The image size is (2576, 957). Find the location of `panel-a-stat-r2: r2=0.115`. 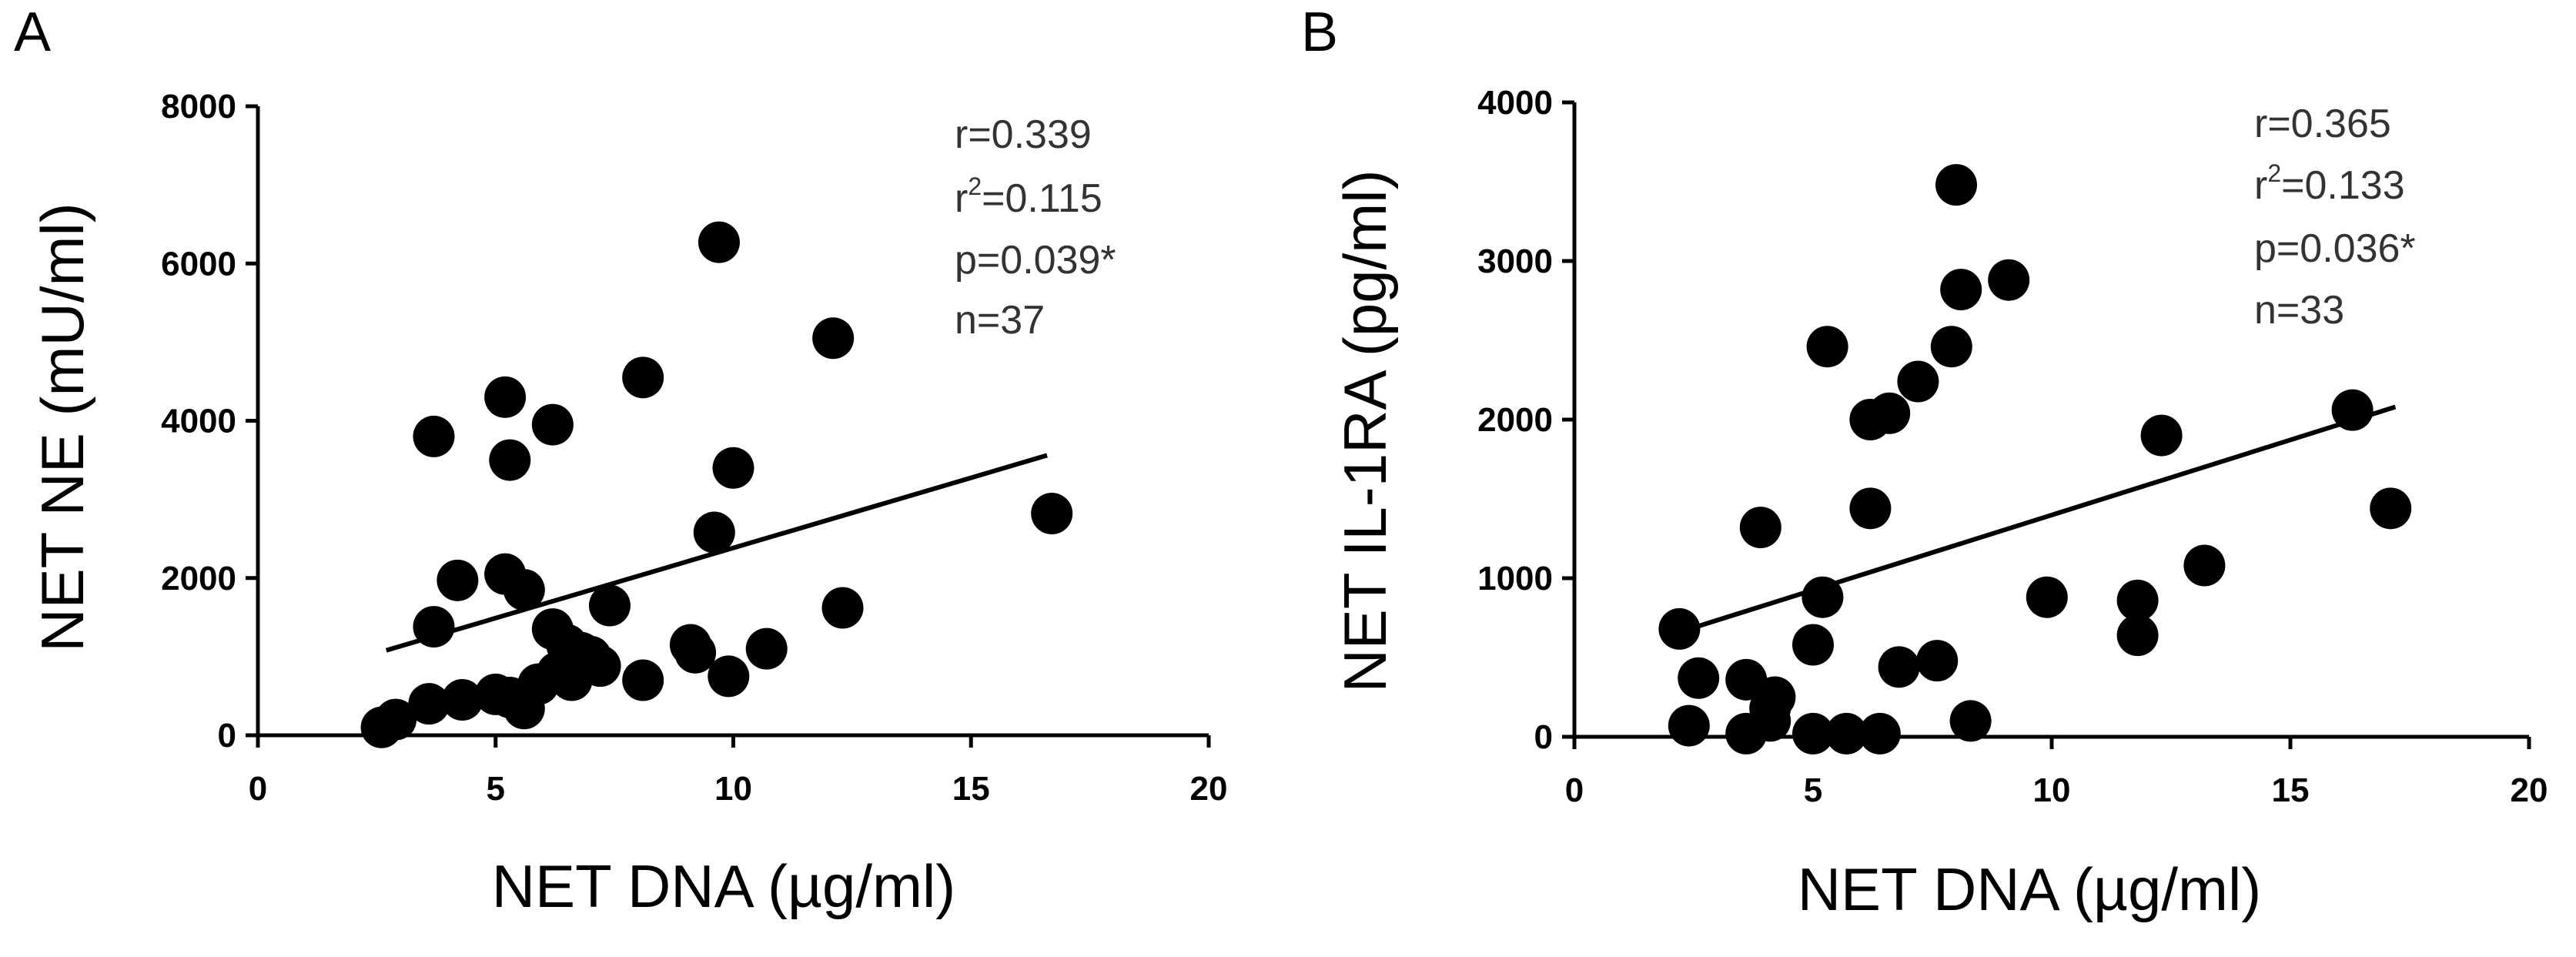

panel-a-stat-r2: r2=0.115 is located at coordinates (1029, 196).